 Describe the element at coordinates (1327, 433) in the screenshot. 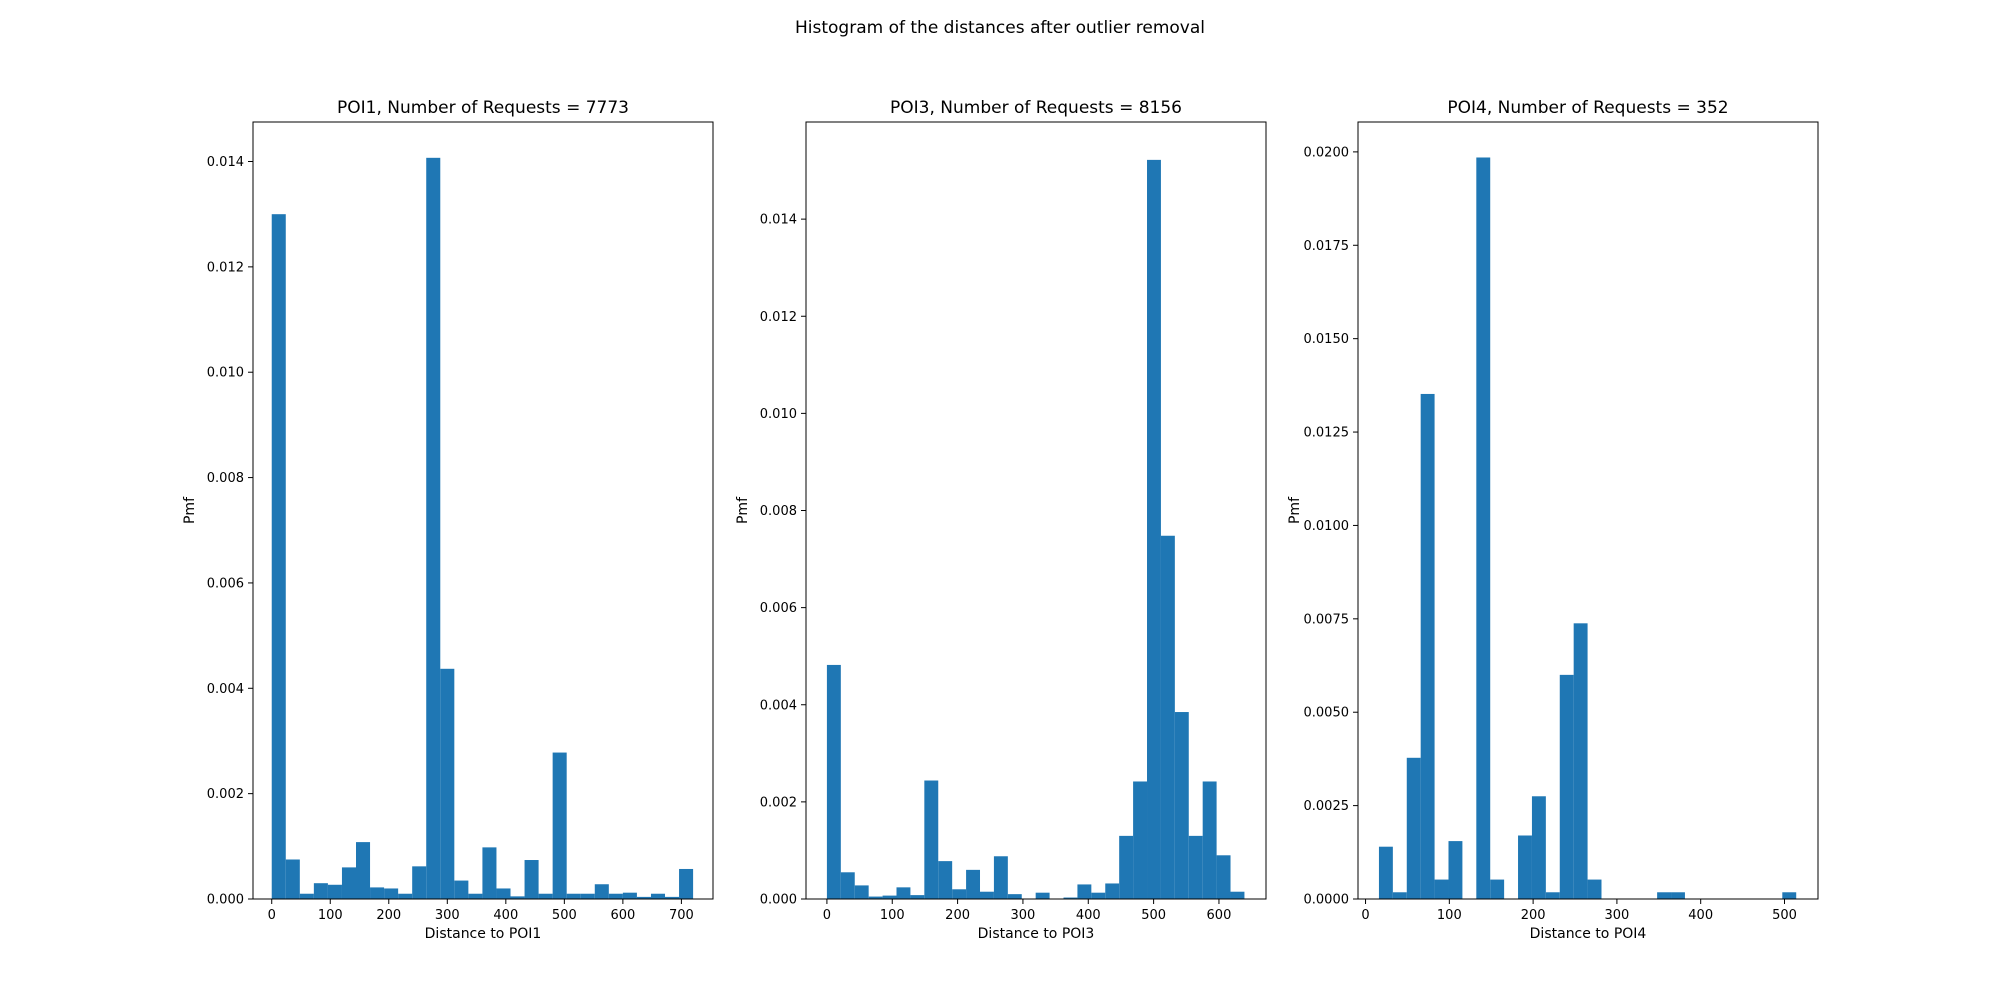

I see `y-tick-label: 0.0125` at that location.